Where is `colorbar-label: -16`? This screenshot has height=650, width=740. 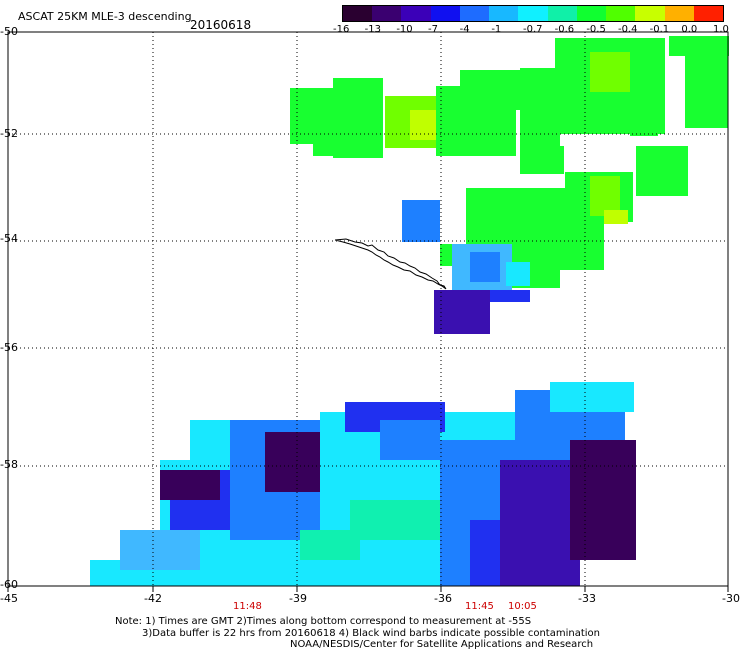
colorbar-label: -16 is located at coordinates (341, 29).